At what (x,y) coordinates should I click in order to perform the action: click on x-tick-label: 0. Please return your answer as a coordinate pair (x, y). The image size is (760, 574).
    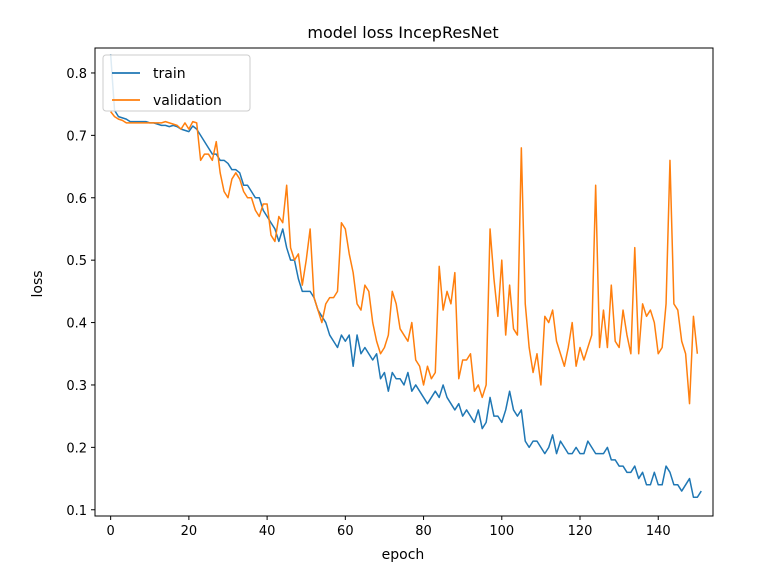
    Looking at the image, I should click on (111, 531).